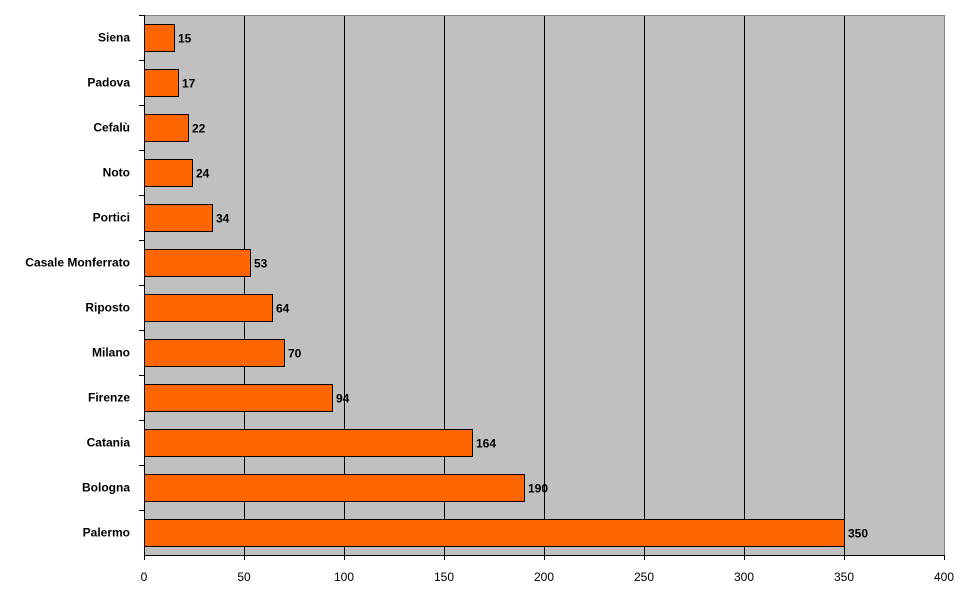  Describe the element at coordinates (214, 353) in the screenshot. I see `bar-milano` at that location.